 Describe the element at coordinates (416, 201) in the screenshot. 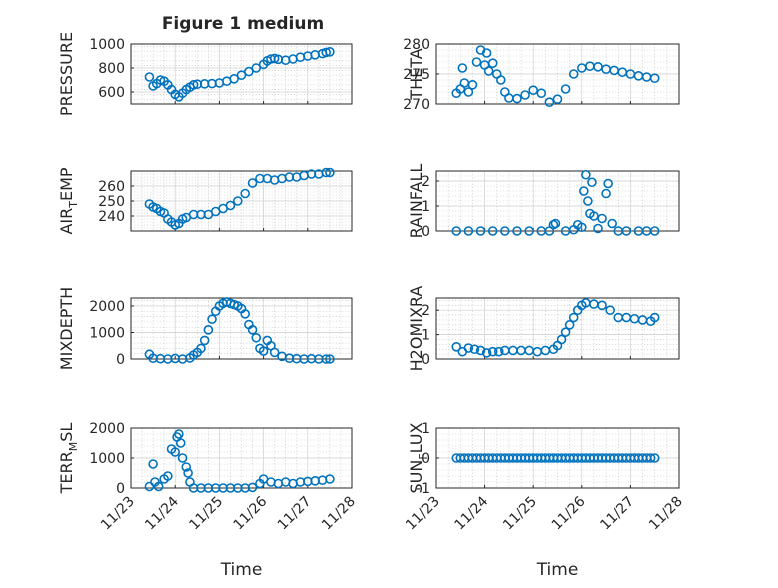

I see `y-axis-label: RAINFALL` at that location.